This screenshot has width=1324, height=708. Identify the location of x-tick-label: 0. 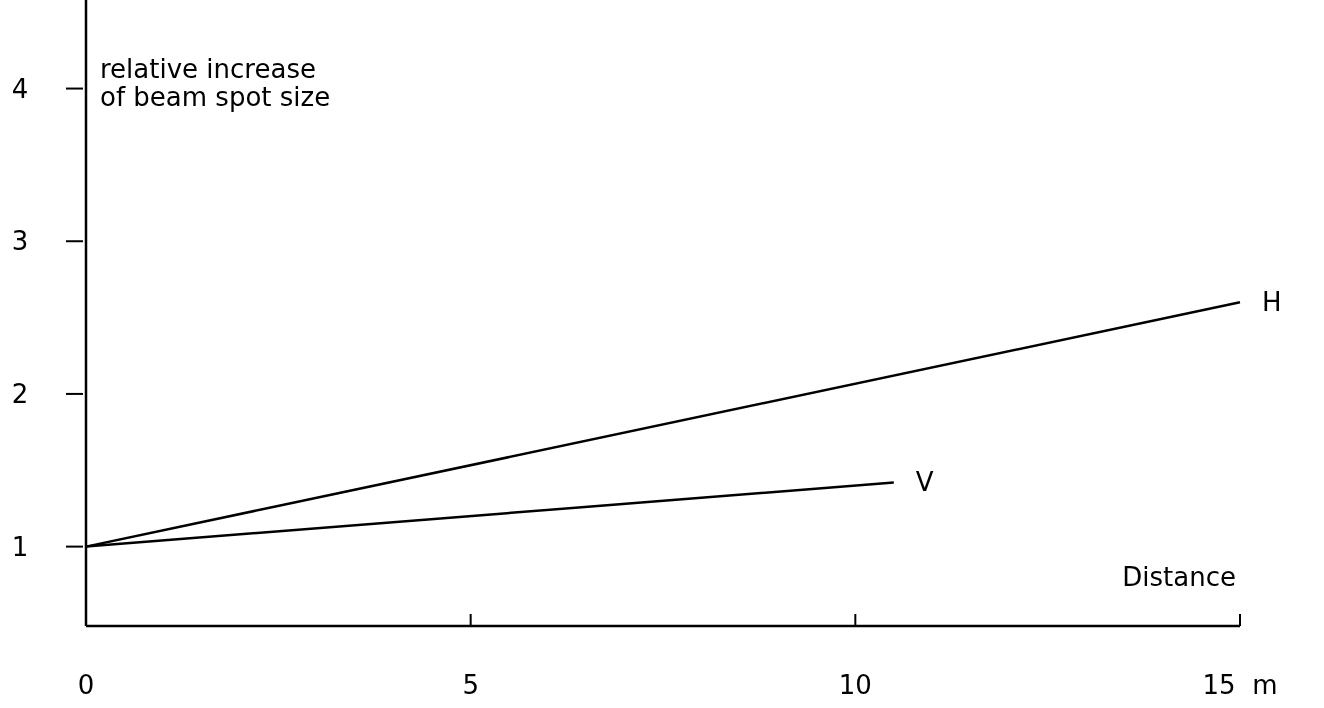
(86, 685).